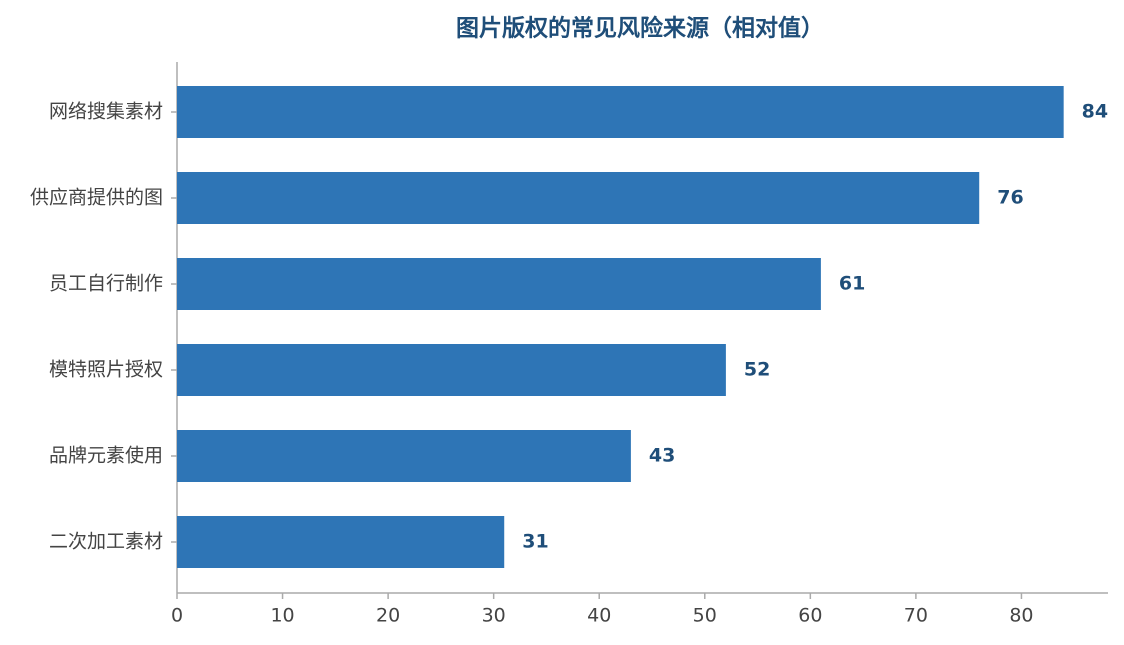 The width and height of the screenshot is (1124, 645). Describe the element at coordinates (96, 198) in the screenshot. I see `y-tick-label: 供应商提供的图` at that location.